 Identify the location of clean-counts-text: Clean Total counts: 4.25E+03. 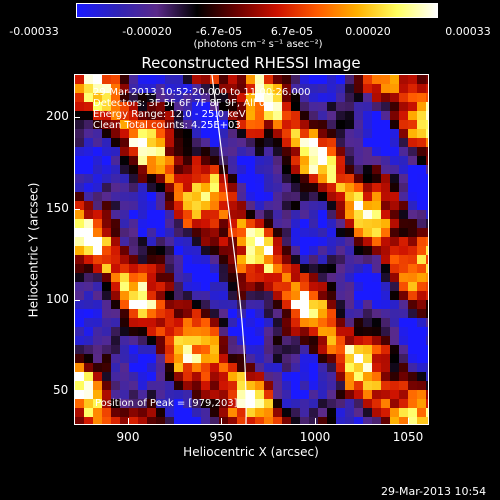
(167, 125).